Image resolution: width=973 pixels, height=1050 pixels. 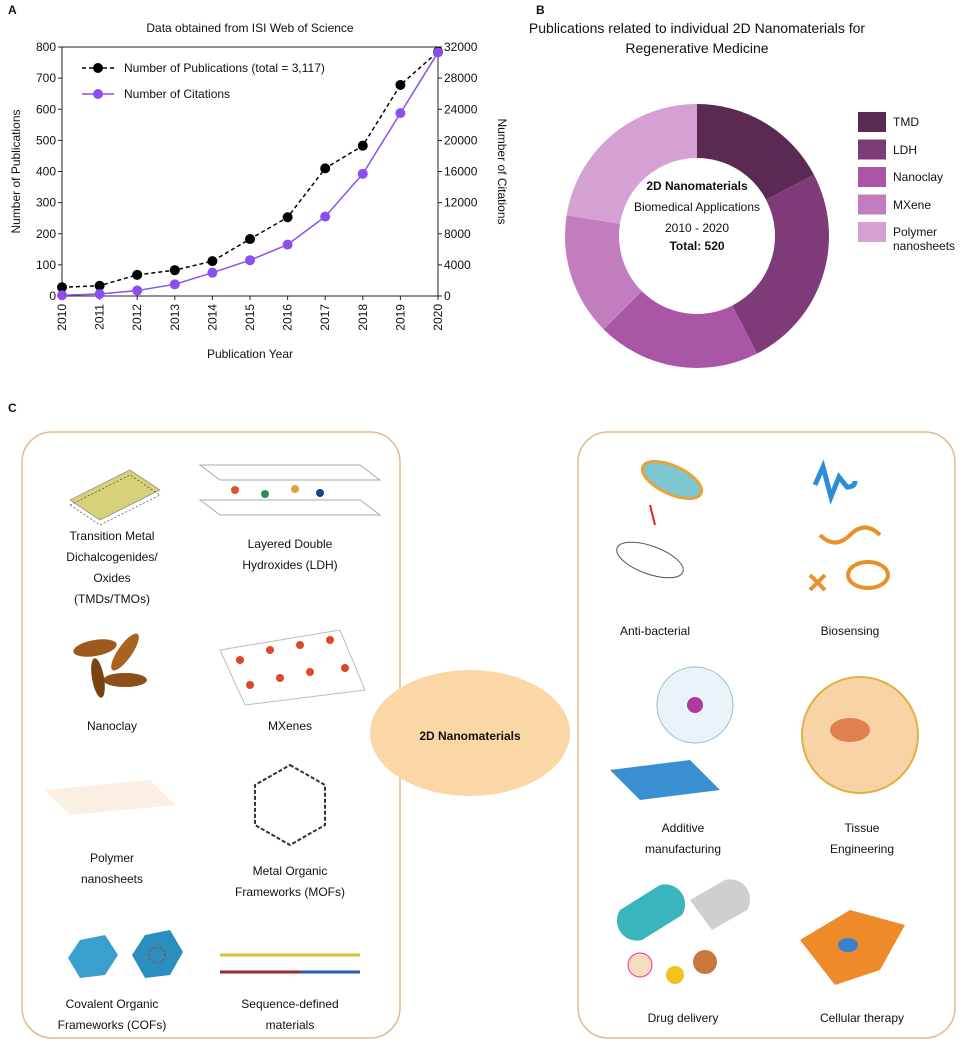 What do you see at coordinates (112, 1004) in the screenshot?
I see `material-label: Covalent Organic` at bounding box center [112, 1004].